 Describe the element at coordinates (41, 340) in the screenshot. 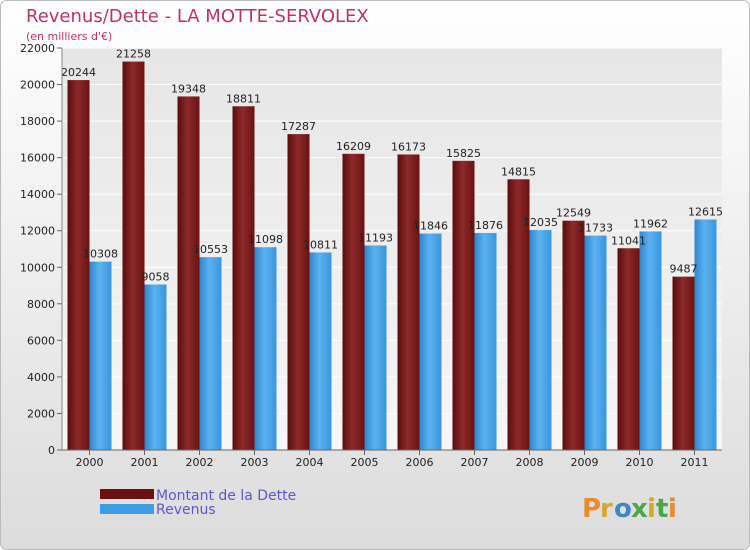

I see `y-tick-label: 6000` at that location.